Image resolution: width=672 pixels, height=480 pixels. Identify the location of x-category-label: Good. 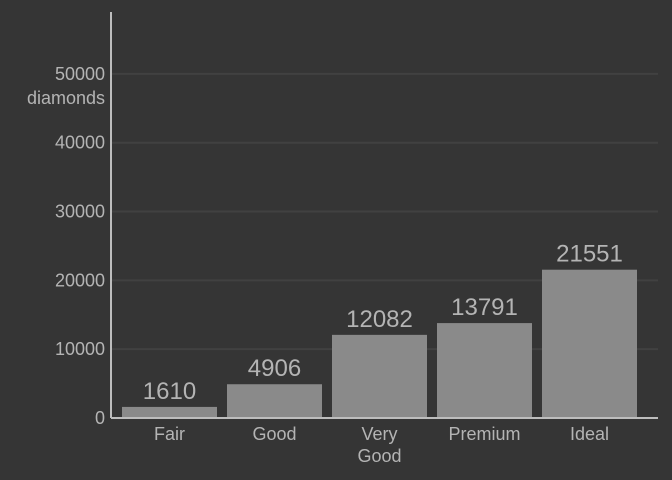
(274, 434).